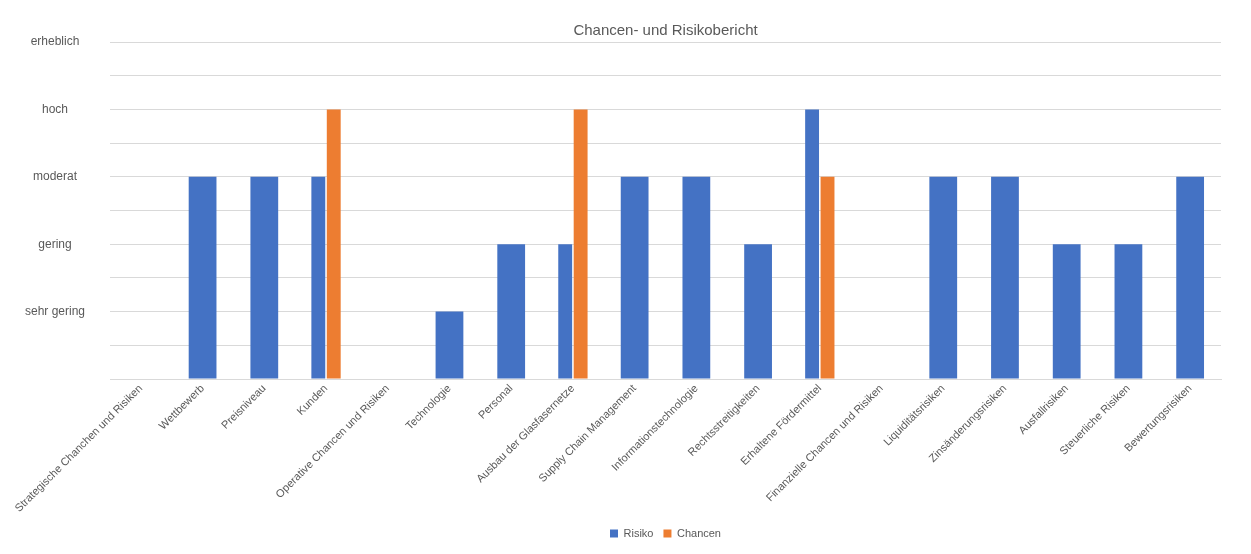 The height and width of the screenshot is (554, 1251). Describe the element at coordinates (55, 176) in the screenshot. I see `text: moderat` at that location.